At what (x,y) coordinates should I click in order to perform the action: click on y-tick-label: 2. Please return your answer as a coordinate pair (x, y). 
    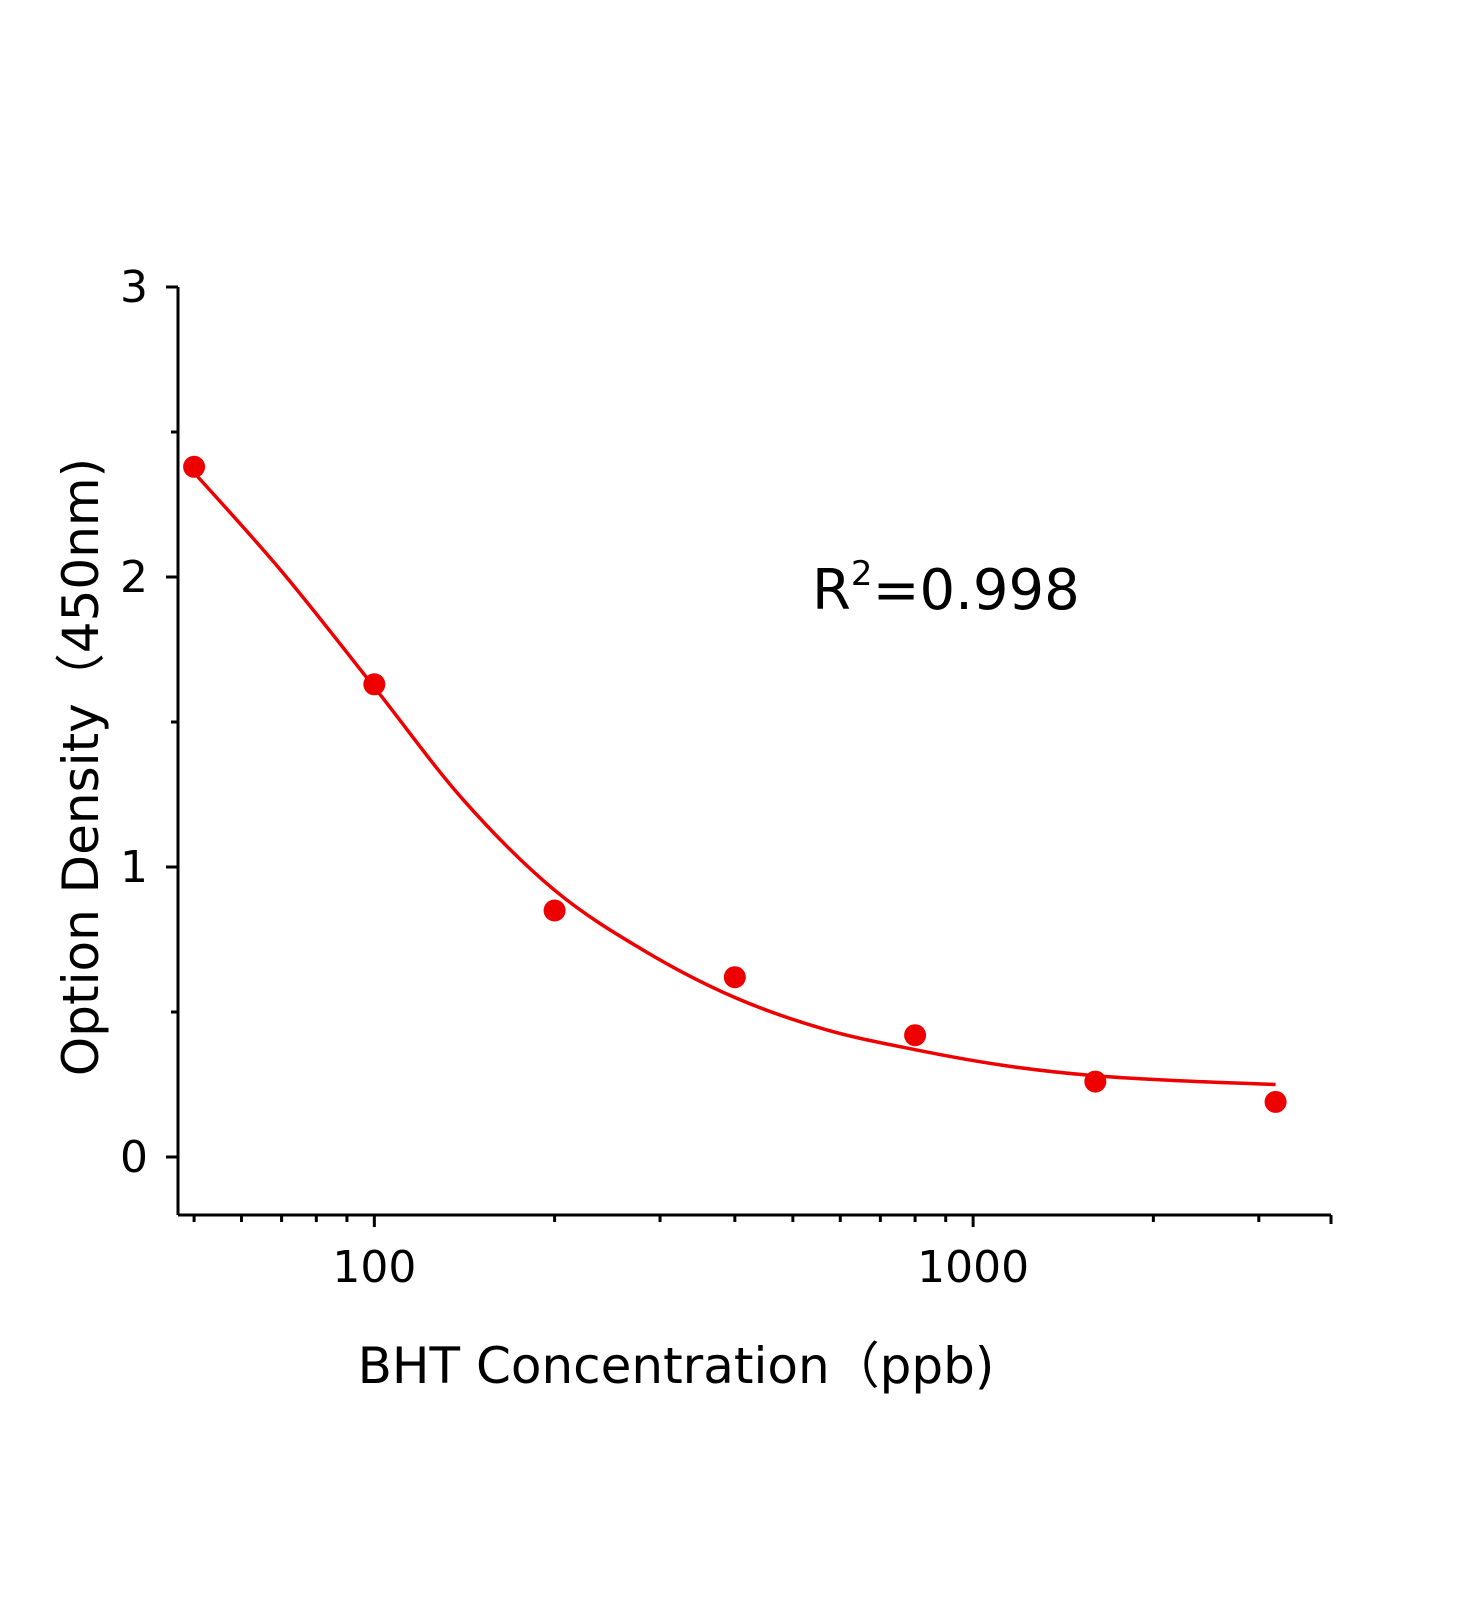
    Looking at the image, I should click on (134, 577).